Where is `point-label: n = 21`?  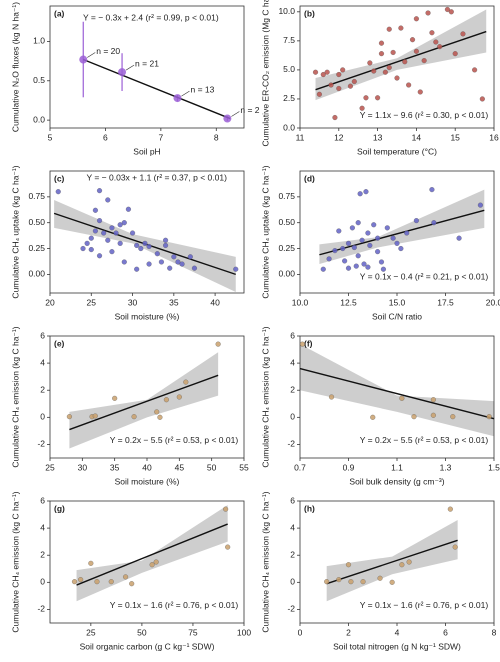
point-label: n = 21 is located at coordinates (147, 63).